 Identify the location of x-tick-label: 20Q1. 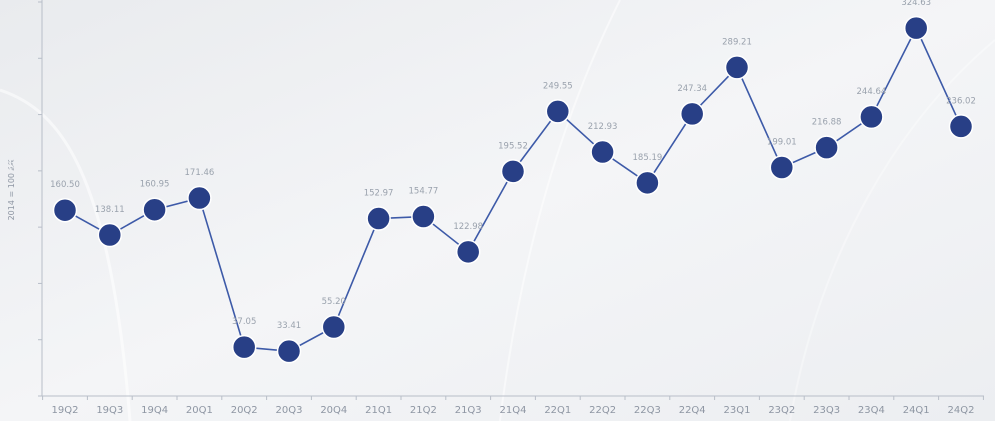
(199, 410).